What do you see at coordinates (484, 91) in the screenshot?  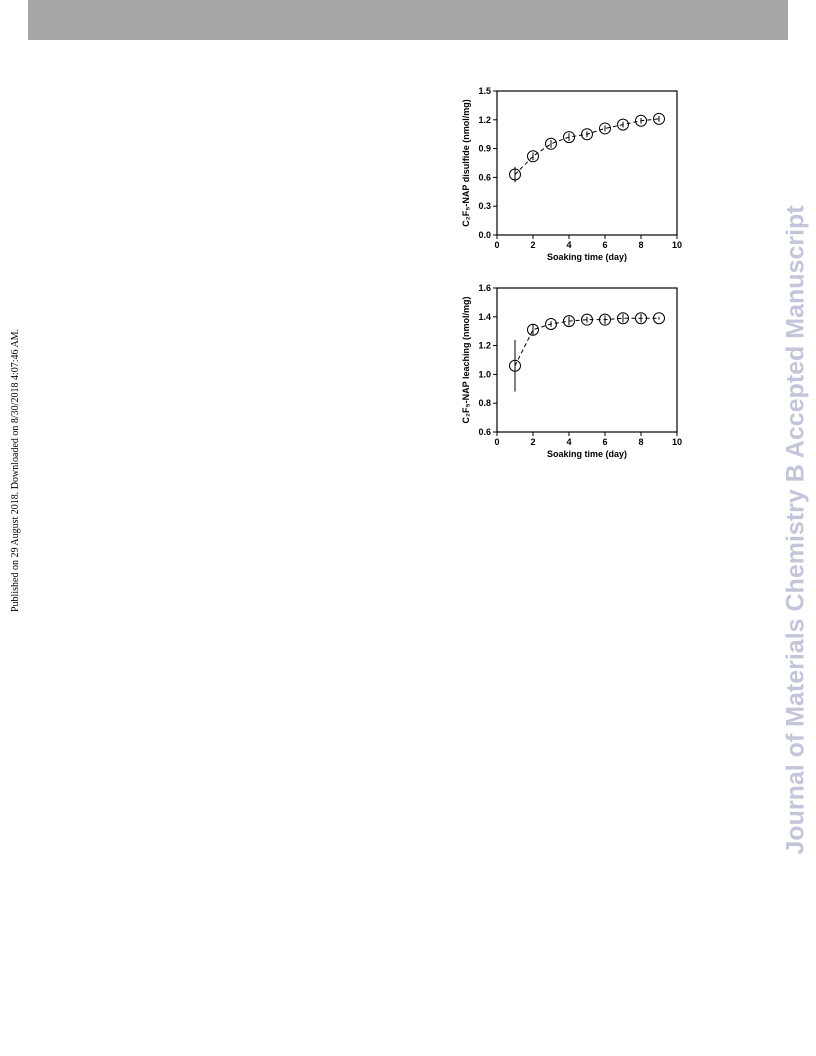 I see `y-tick-label: 1.5` at bounding box center [484, 91].